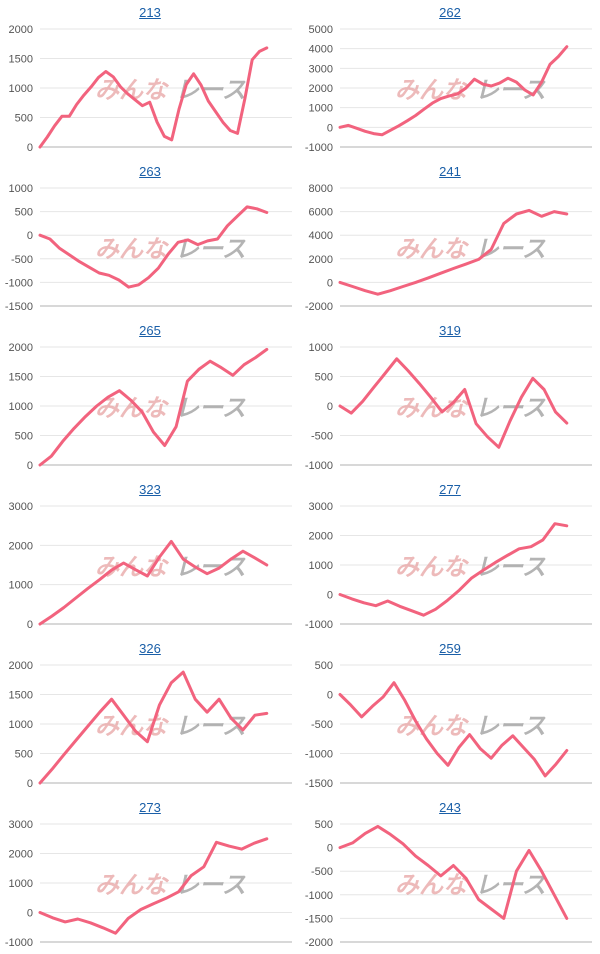  I want to click on chart-panel-262: 5000 4000 3000 2000 1000 0 -1000 みんな レース 262, so click(450, 79).